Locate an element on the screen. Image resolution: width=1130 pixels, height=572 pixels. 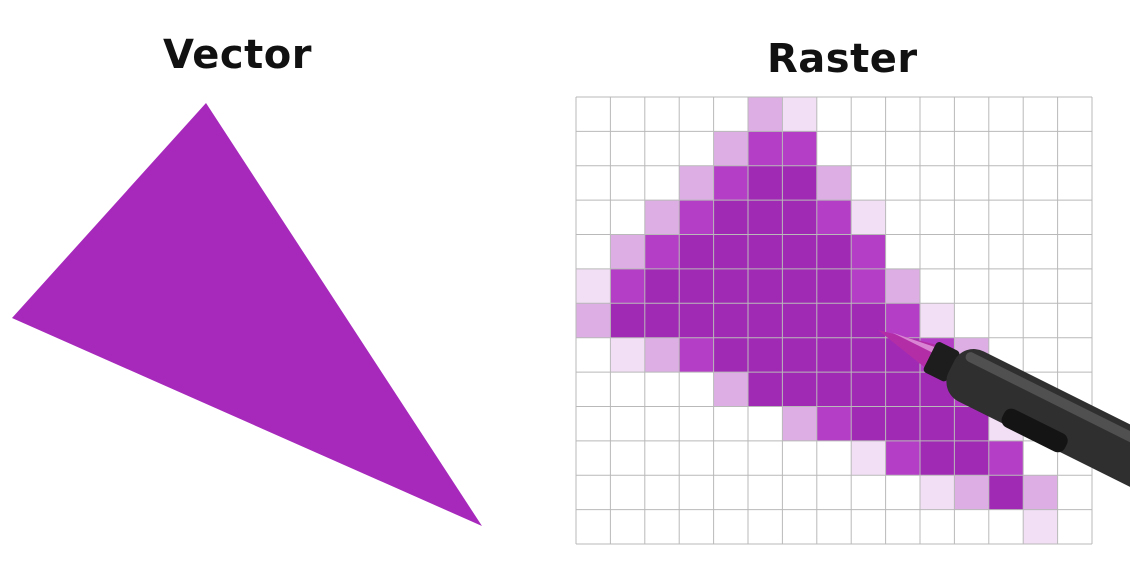
pen-tip-highlight is located at coordinates (913, 342).